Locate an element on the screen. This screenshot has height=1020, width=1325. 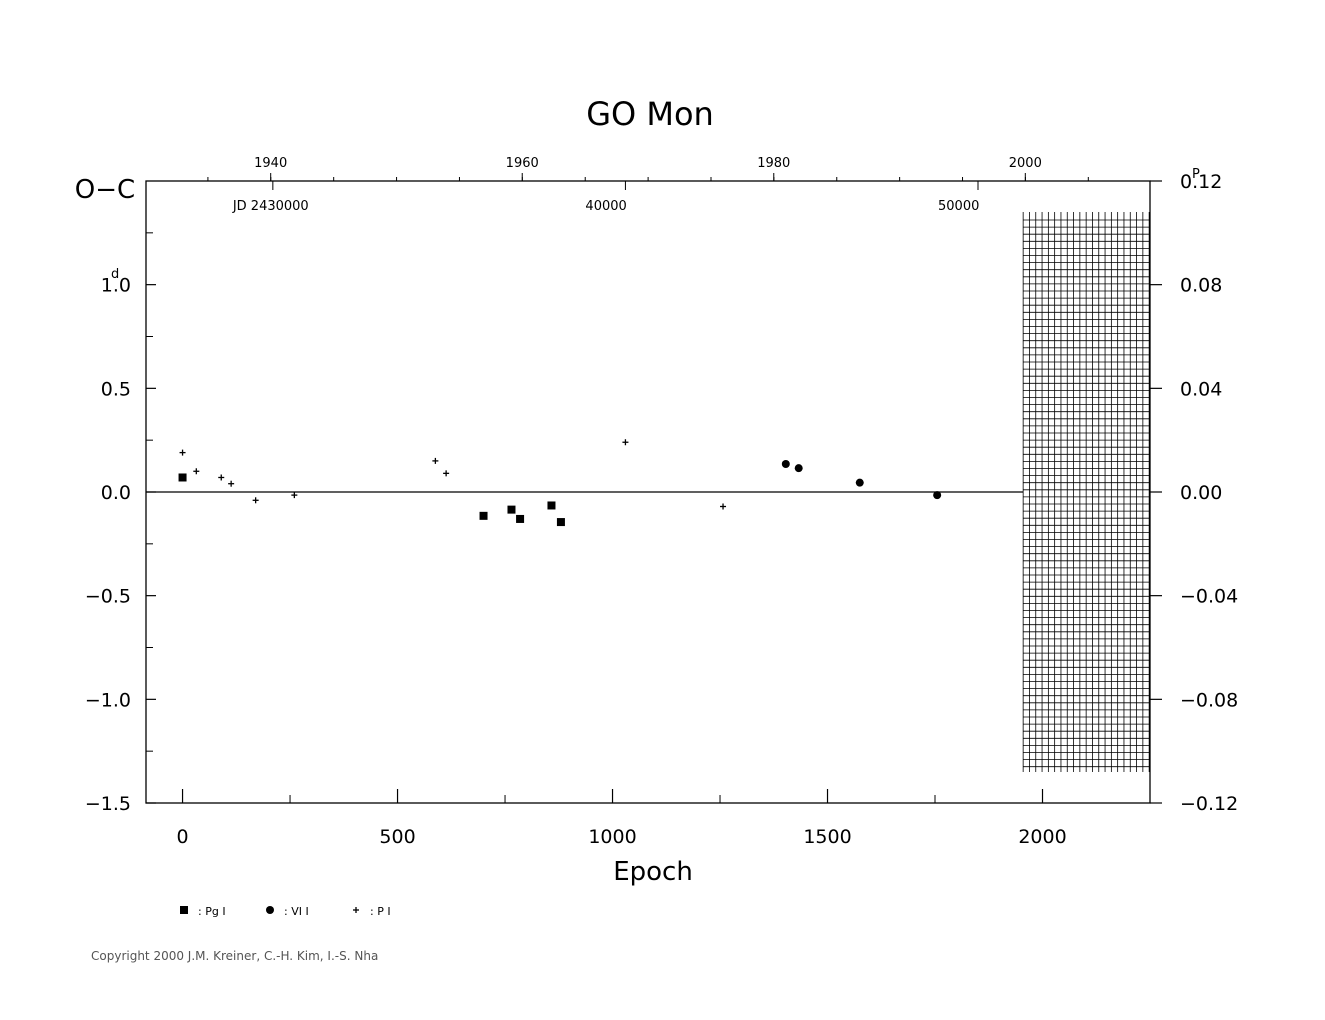
future-grid-region is located at coordinates (1086, 492).